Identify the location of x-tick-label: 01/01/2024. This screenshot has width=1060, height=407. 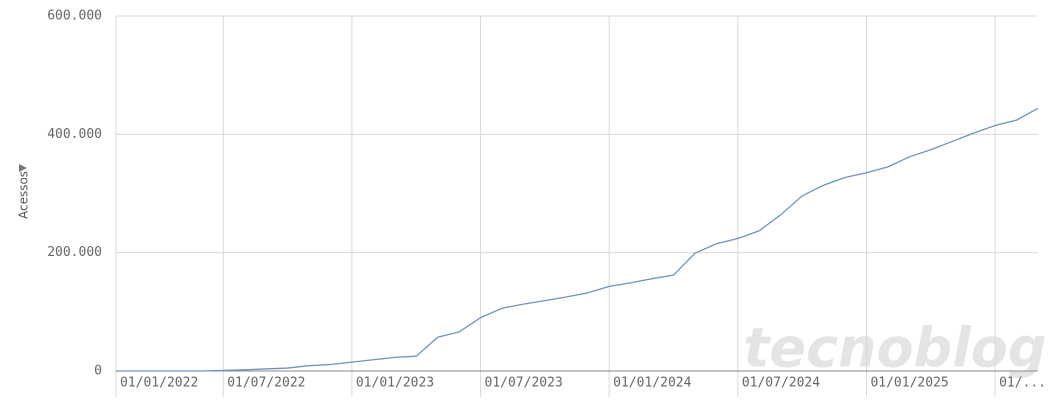
(652, 383).